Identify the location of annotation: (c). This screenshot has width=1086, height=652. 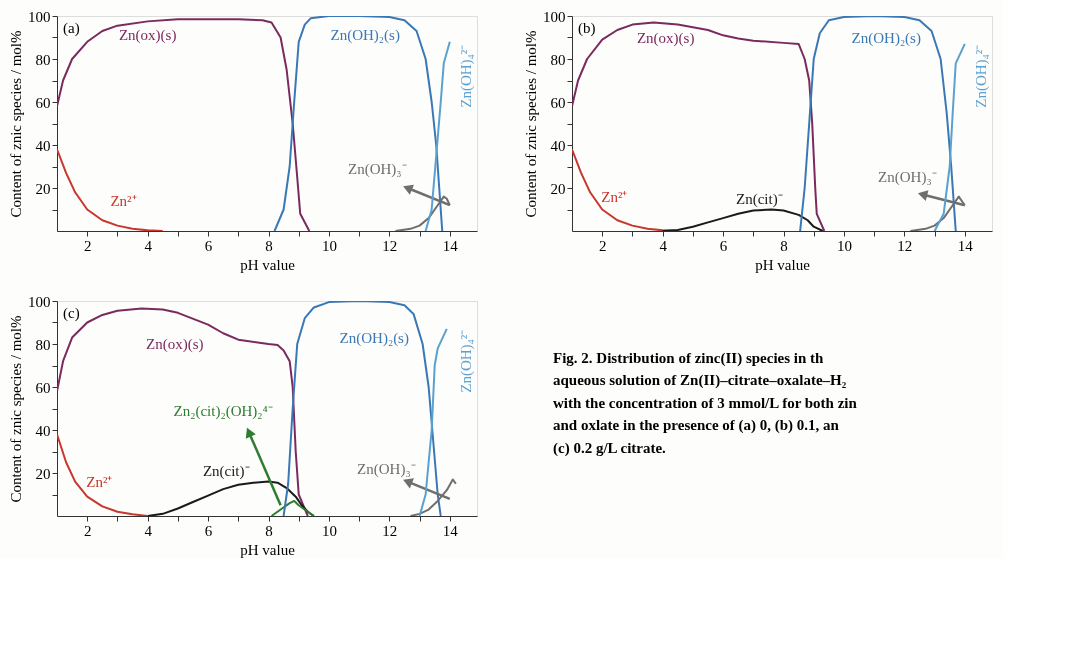
(71, 313).